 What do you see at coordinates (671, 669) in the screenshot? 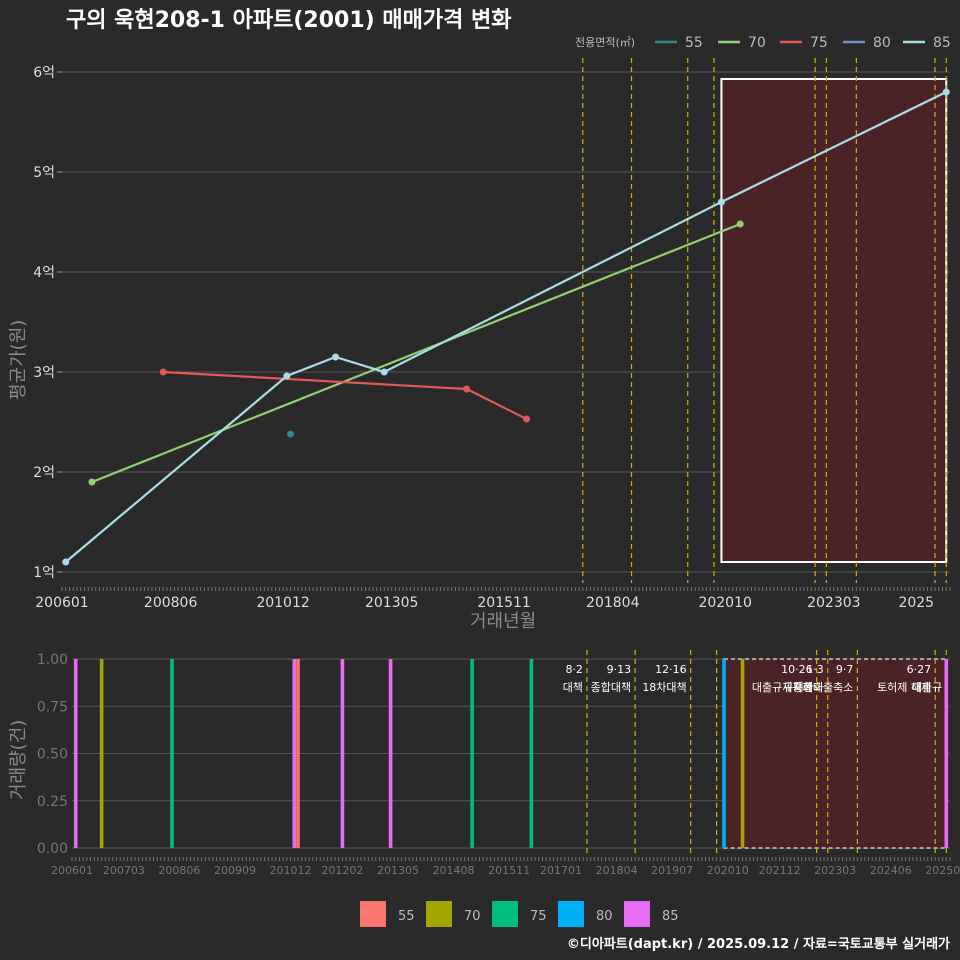
I see `policy-label-date: 12·16` at bounding box center [671, 669].